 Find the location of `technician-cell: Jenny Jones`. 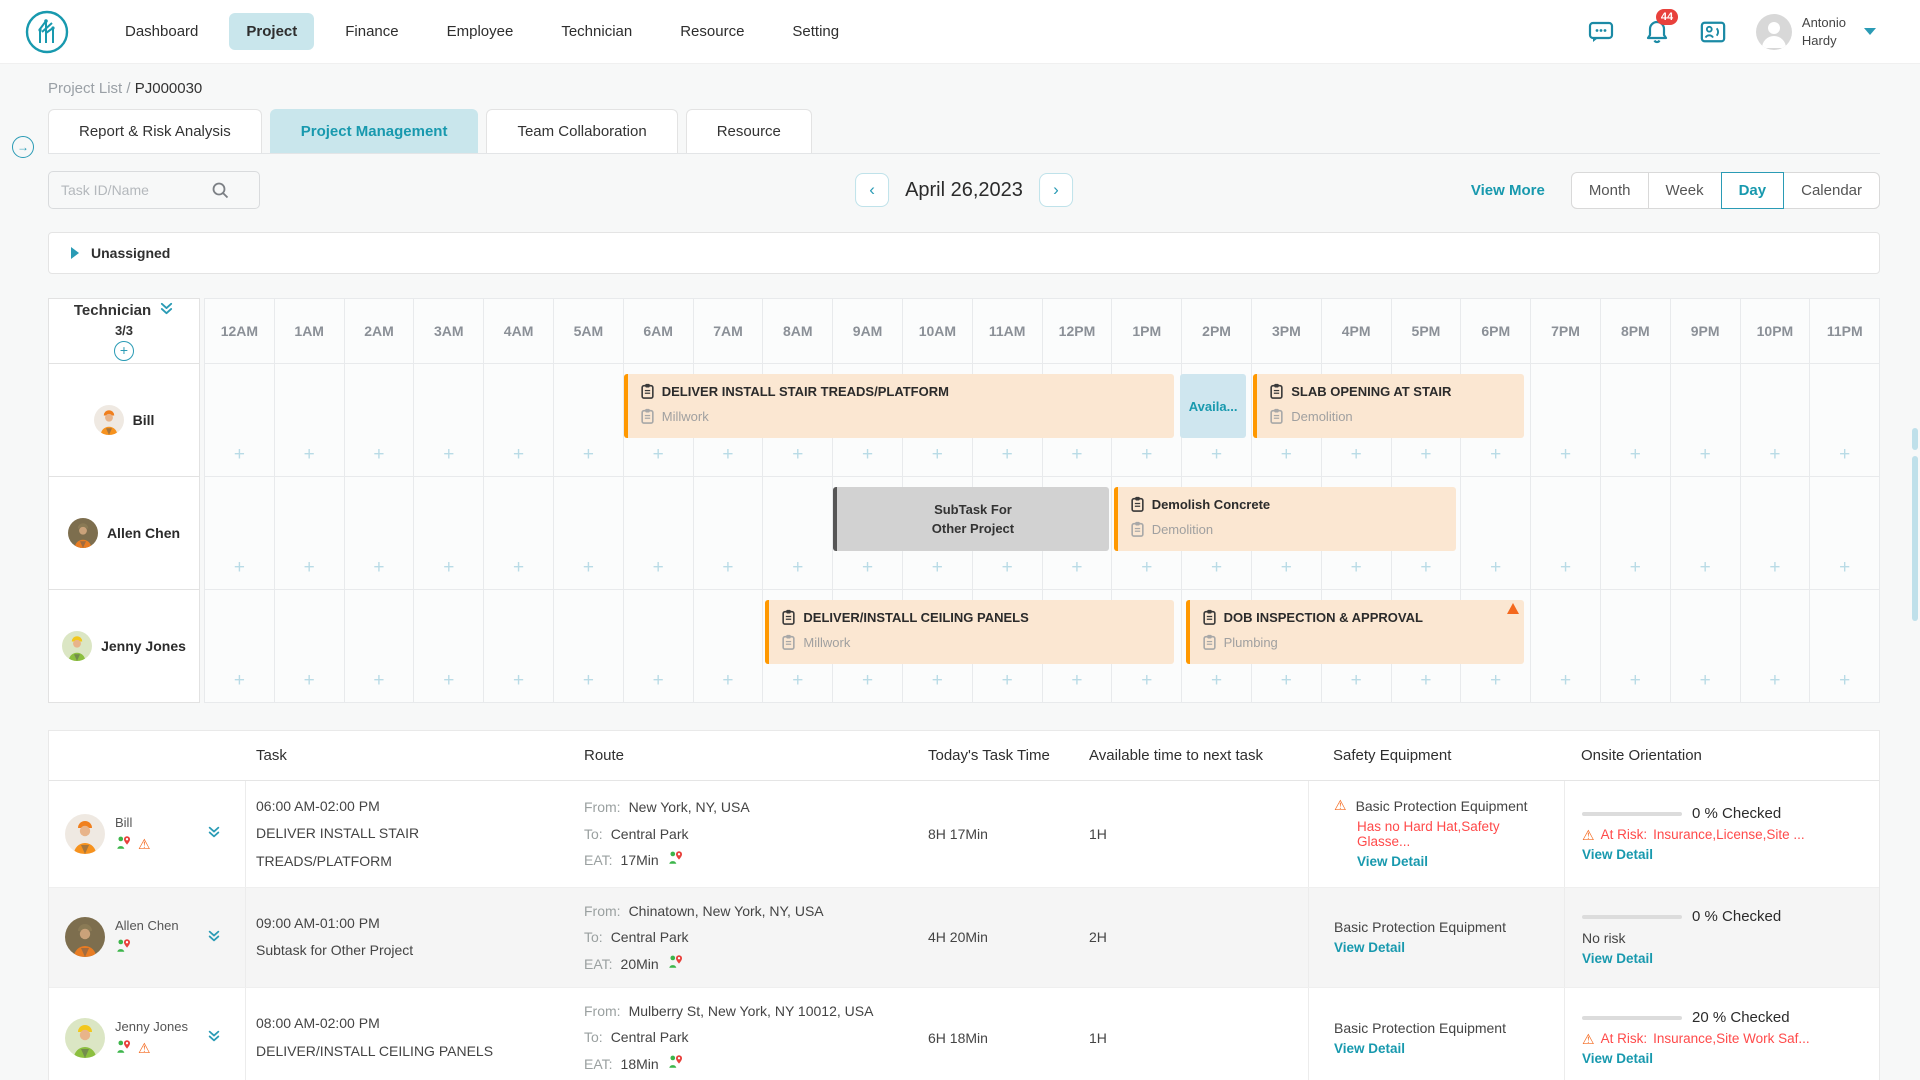

technician-cell: Jenny Jones is located at coordinates (124, 646).